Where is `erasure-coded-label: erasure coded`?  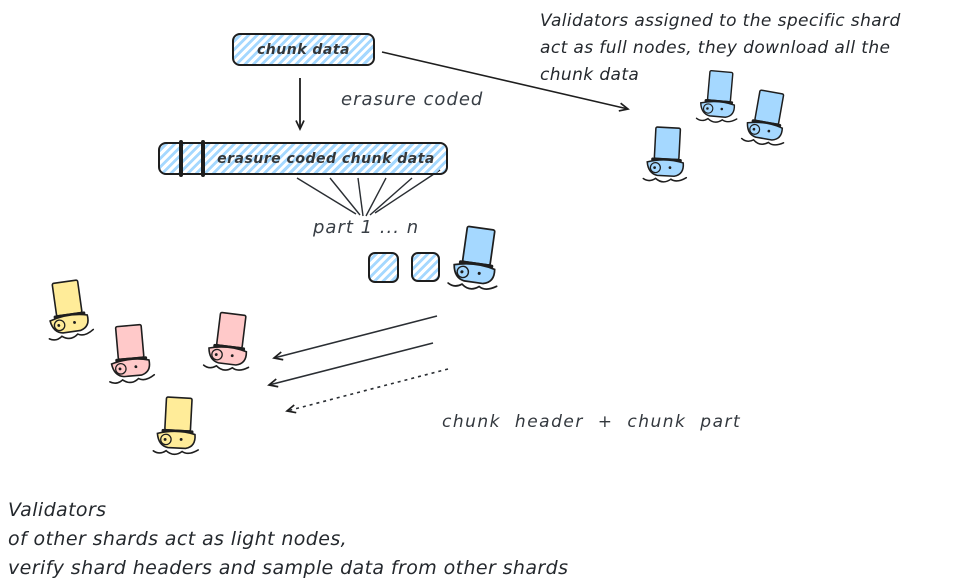
erasure-coded-label: erasure coded is located at coordinates (412, 99).